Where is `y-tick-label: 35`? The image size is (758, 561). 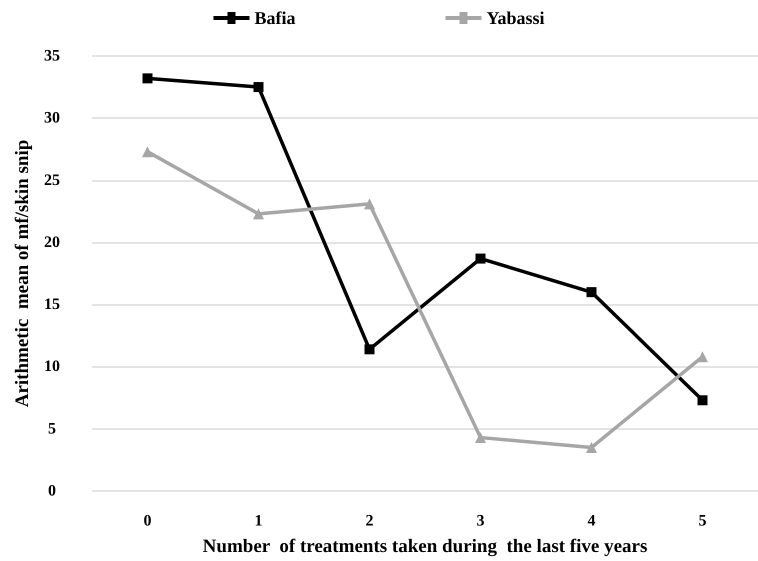
y-tick-label: 35 is located at coordinates (52, 56).